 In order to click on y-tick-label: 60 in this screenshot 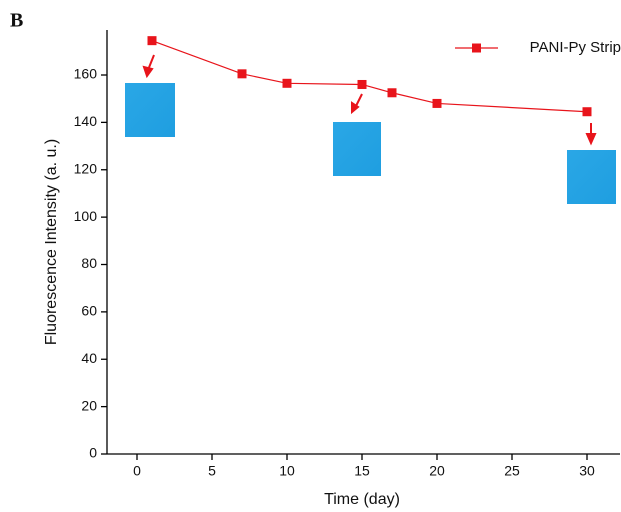, I will do `click(89, 311)`.